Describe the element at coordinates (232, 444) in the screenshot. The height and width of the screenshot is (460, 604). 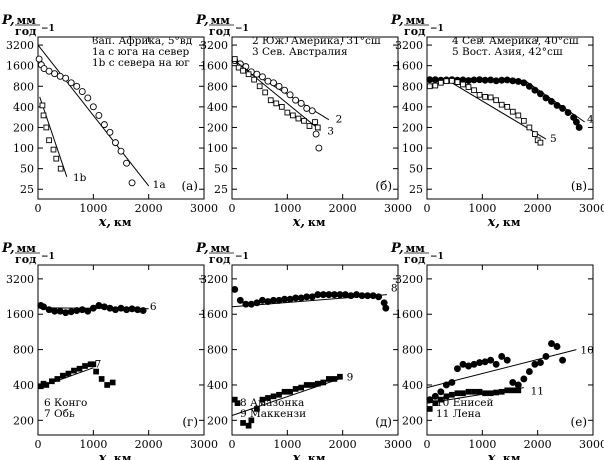
I see `x-tick-label: 0` at that location.